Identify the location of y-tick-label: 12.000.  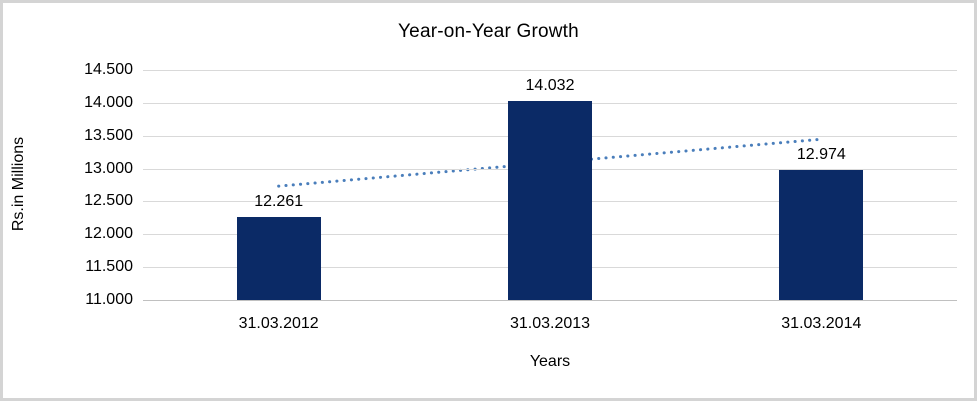
(108, 234).